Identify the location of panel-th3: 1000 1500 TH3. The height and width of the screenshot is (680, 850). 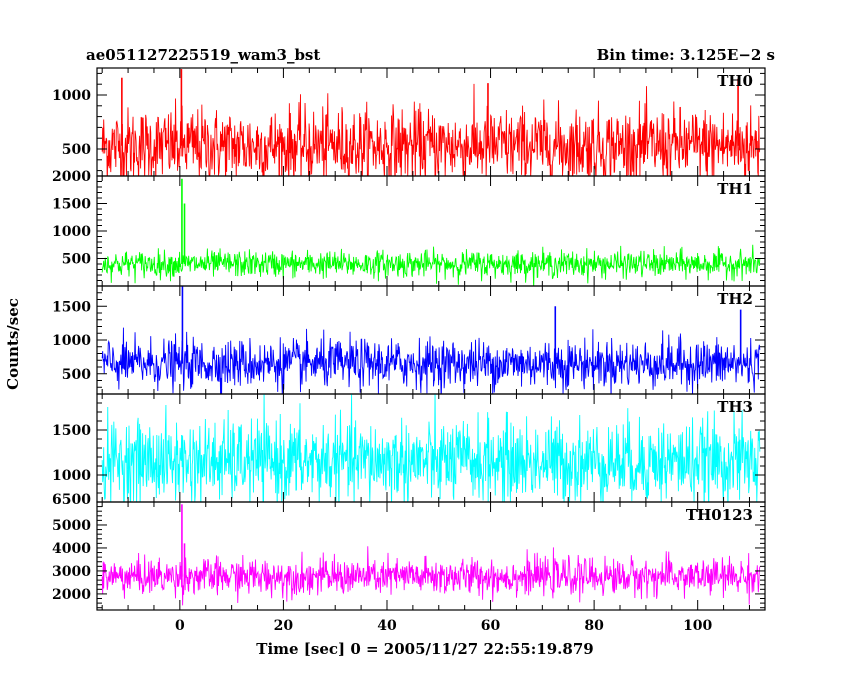
(409, 448).